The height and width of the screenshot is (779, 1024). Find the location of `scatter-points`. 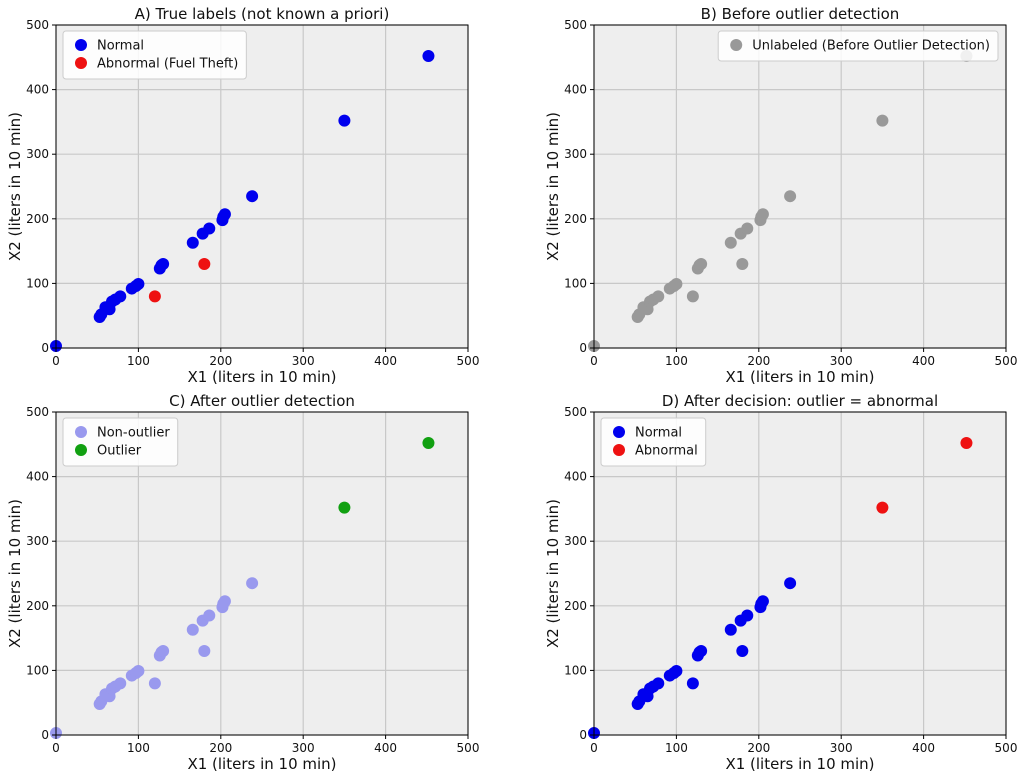

scatter-points is located at coordinates (780, 588).